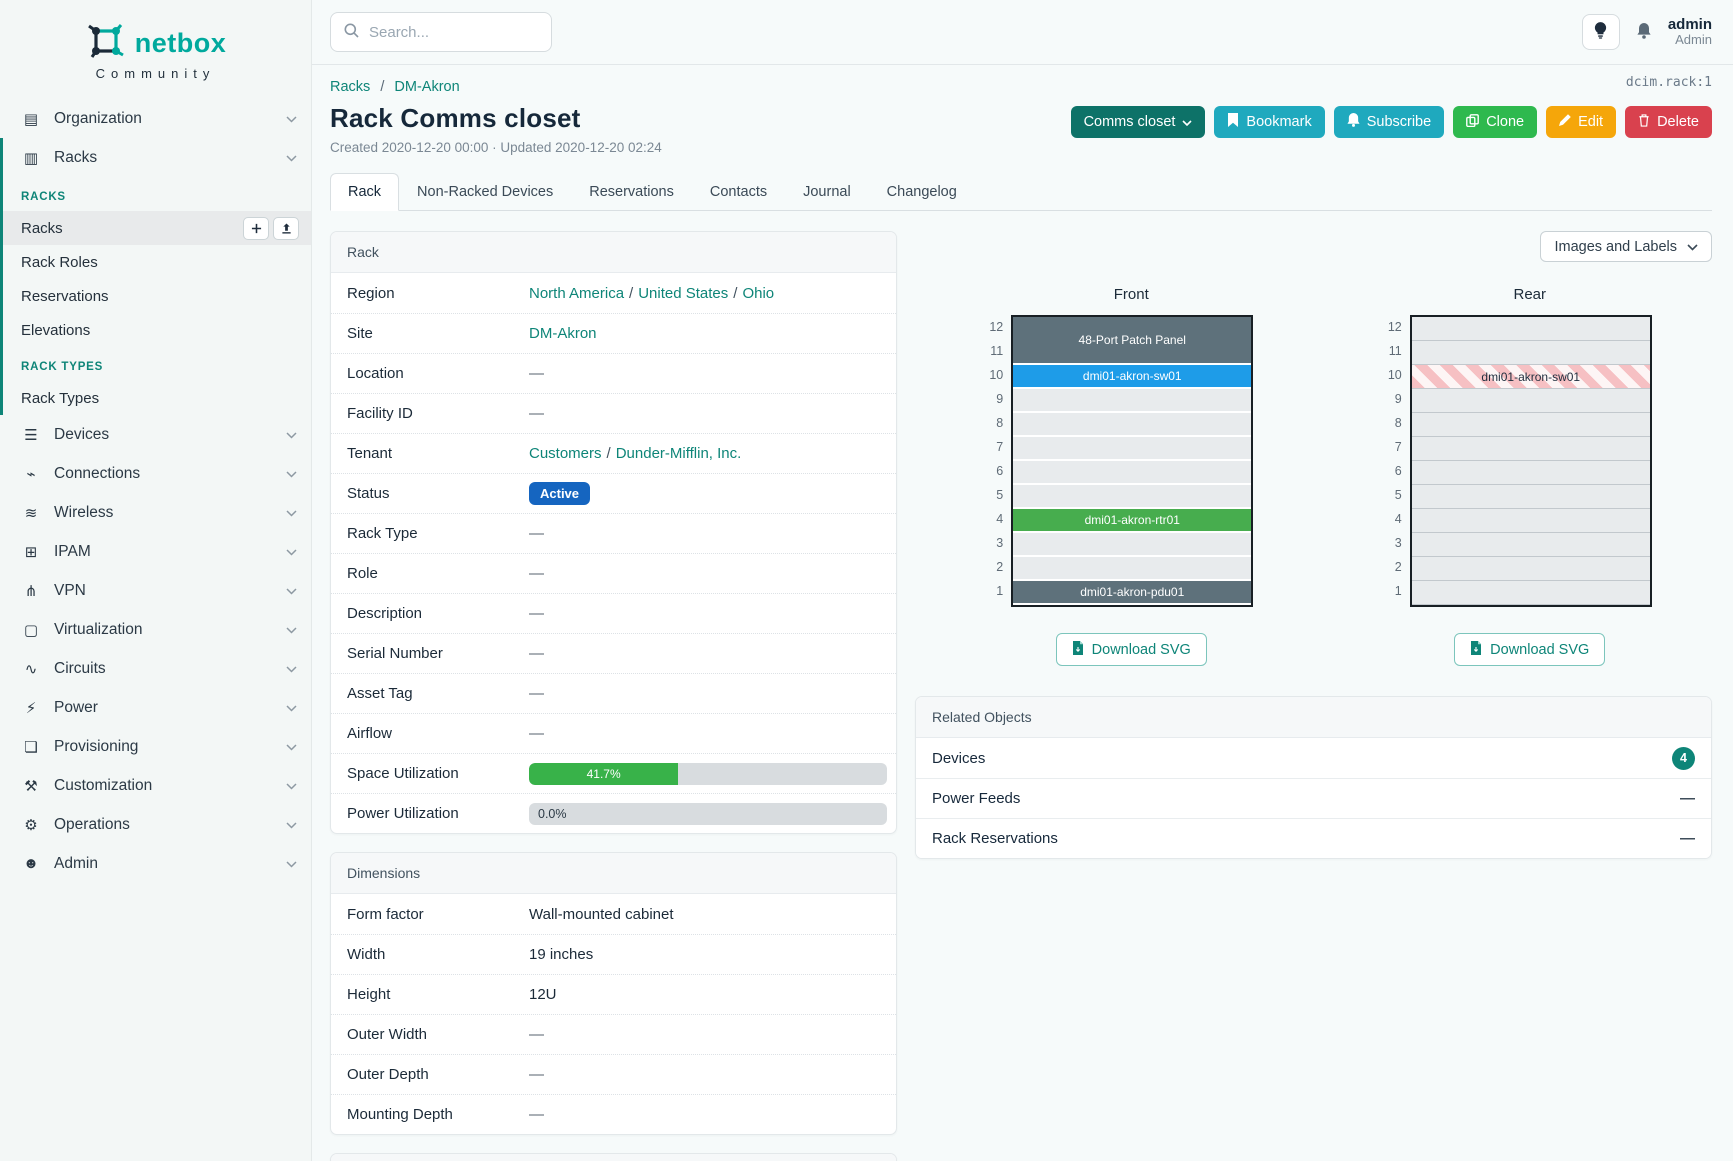 Image resolution: width=1733 pixels, height=1161 pixels. What do you see at coordinates (1132, 377) in the screenshot?
I see `rack-unit-dmi01-akron-sw01: dmi01-akron-sw01` at bounding box center [1132, 377].